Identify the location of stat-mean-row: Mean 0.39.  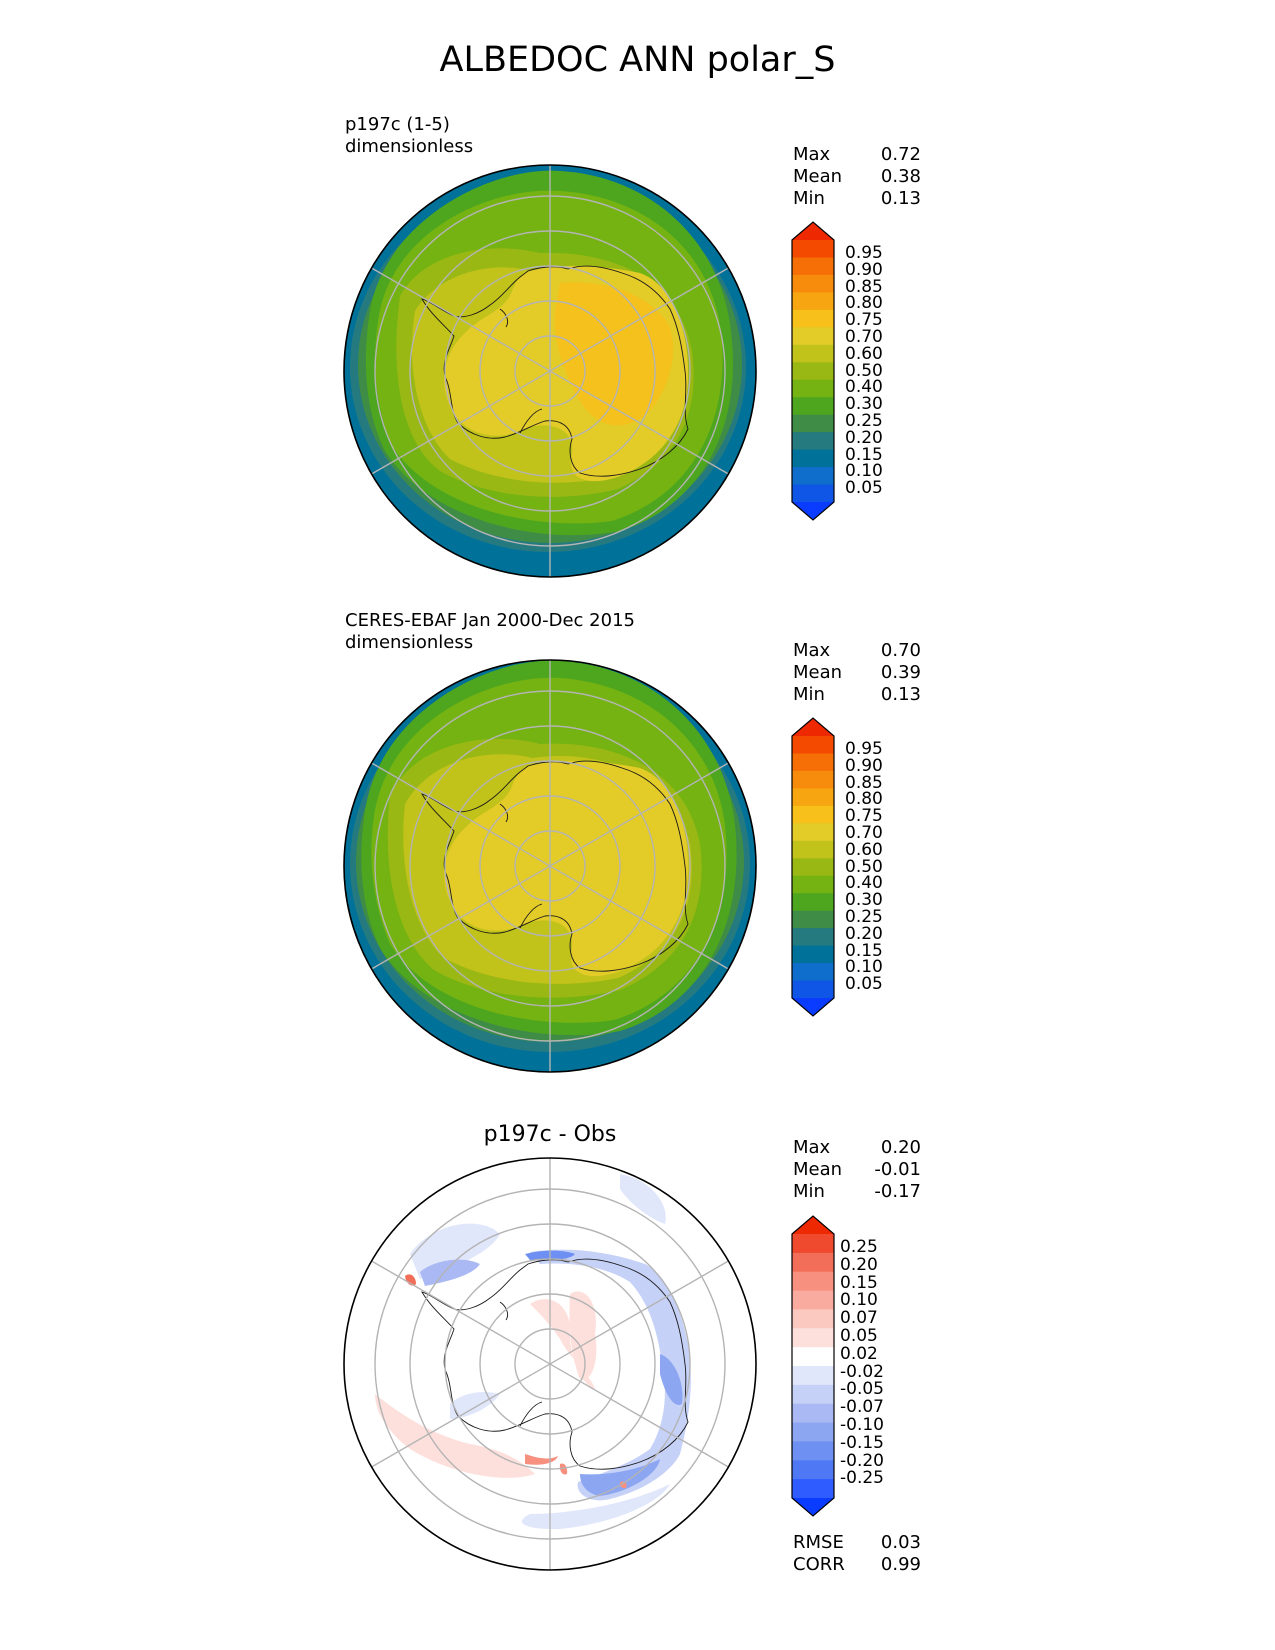
(857, 672).